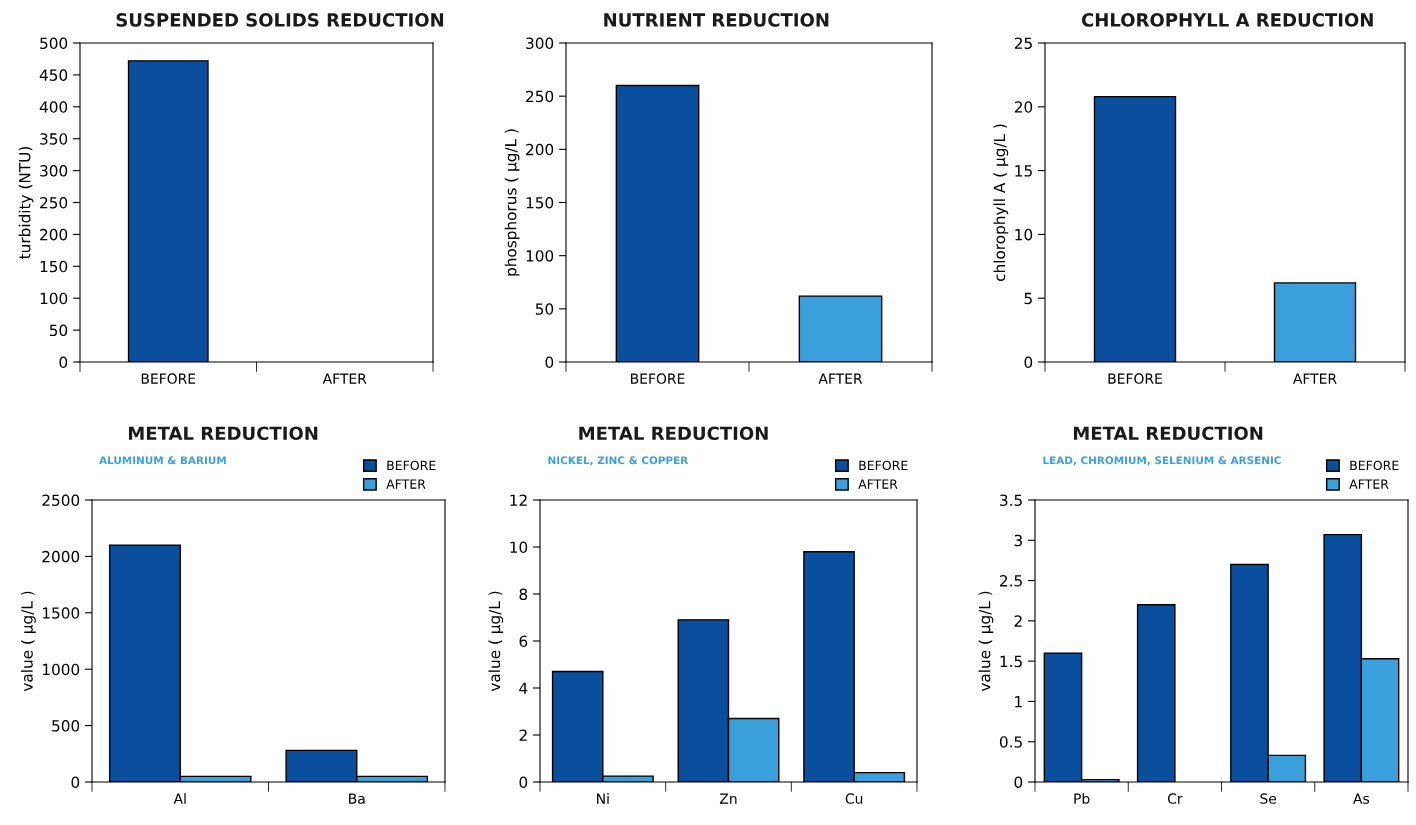 Image resolution: width=1416 pixels, height=825 pixels. I want to click on y-tick-label: 25, so click(1023, 43).